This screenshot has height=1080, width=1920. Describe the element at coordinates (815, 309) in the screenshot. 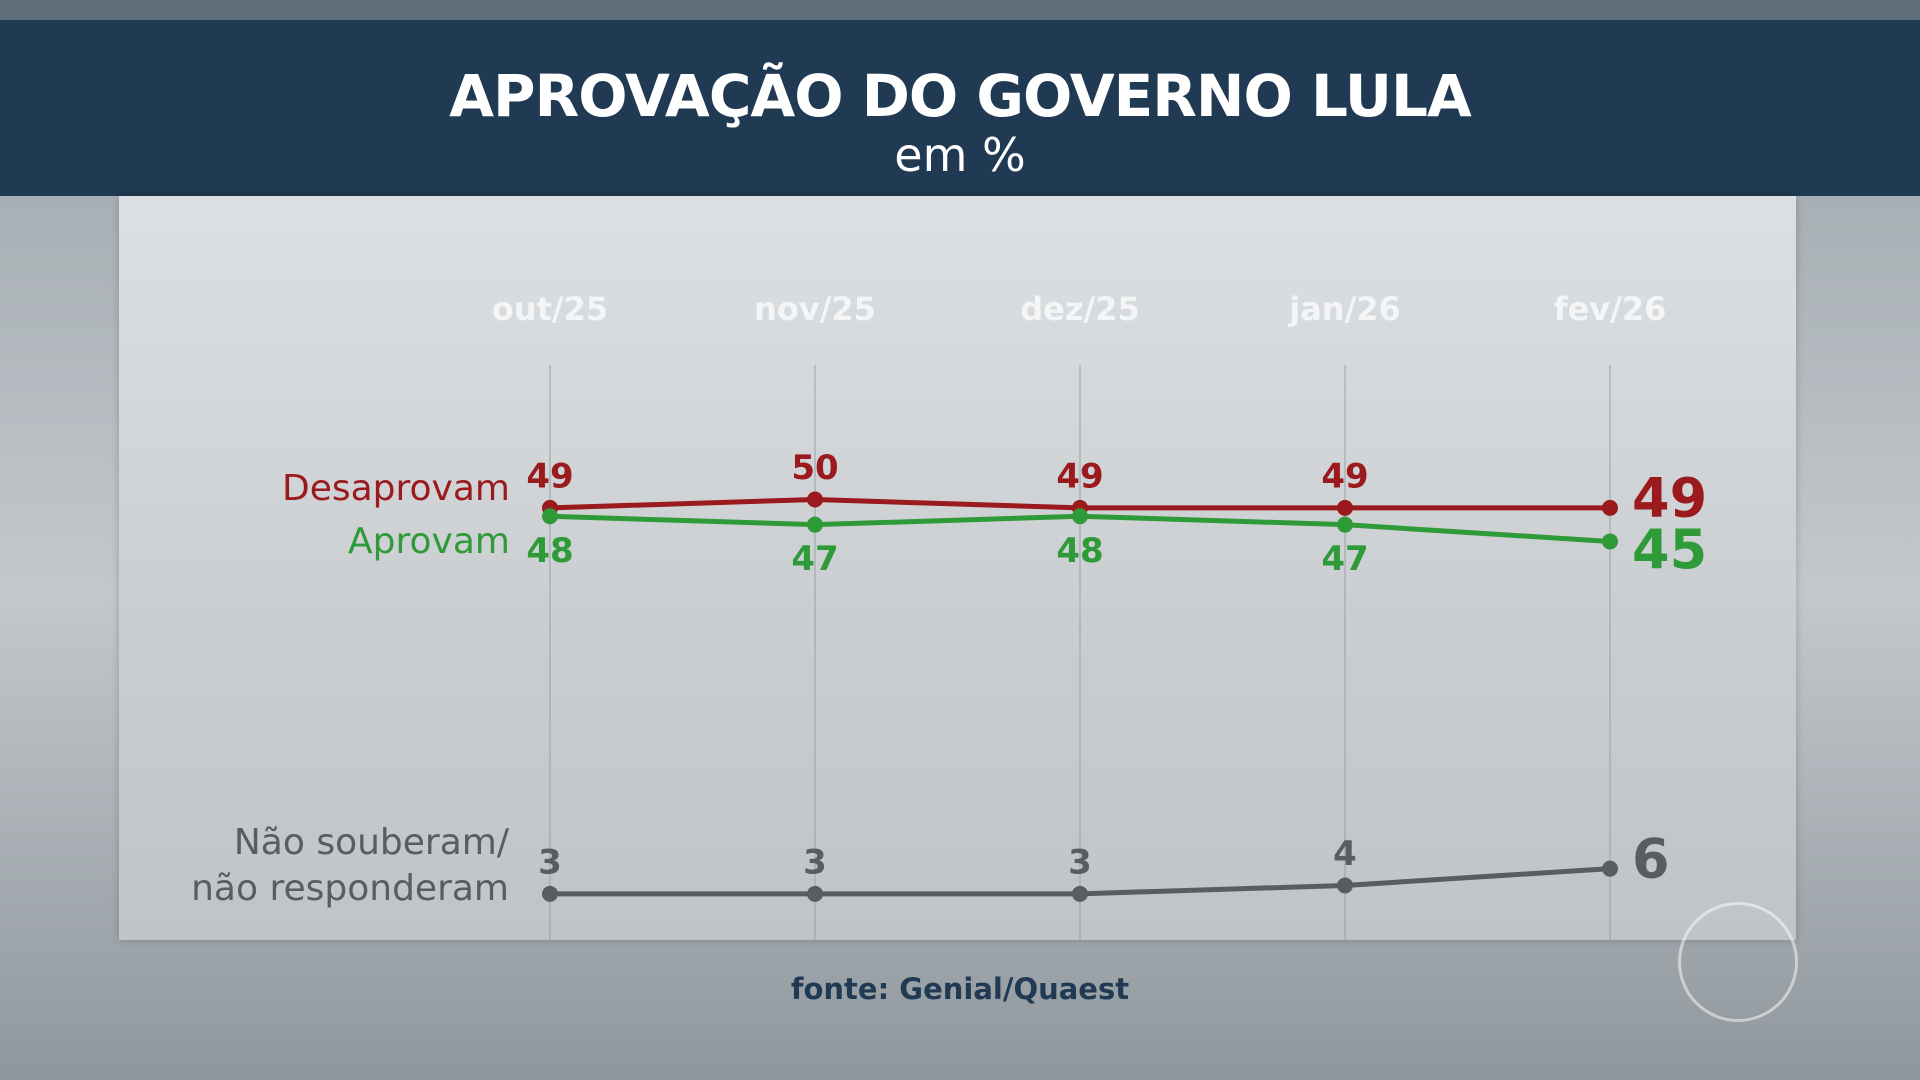

I see `x-tick-label: nov/25` at that location.